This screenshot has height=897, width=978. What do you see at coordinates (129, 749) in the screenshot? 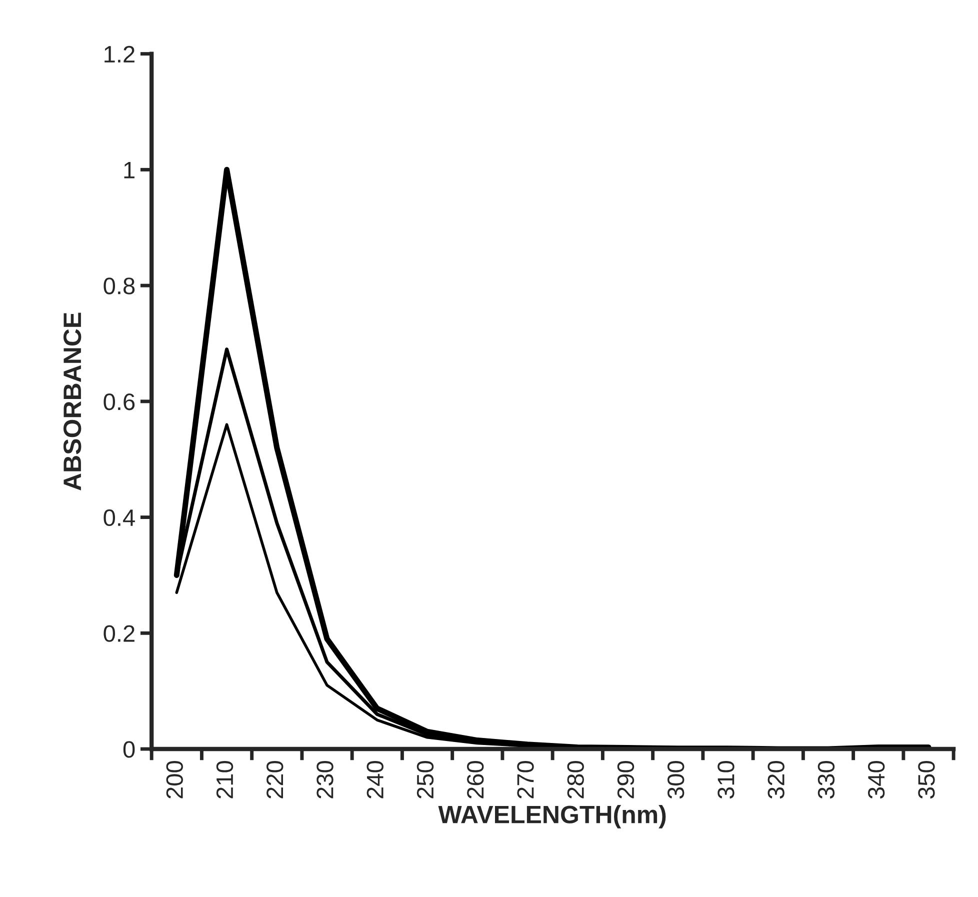
I see `y-tick-label: 0` at bounding box center [129, 749].